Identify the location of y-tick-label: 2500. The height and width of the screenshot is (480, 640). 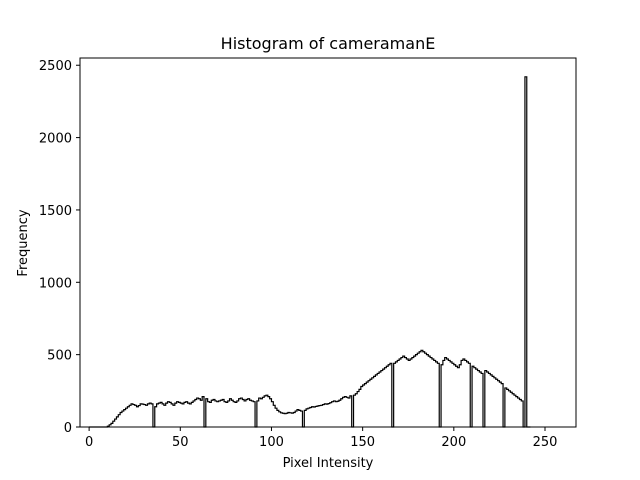
(55, 66).